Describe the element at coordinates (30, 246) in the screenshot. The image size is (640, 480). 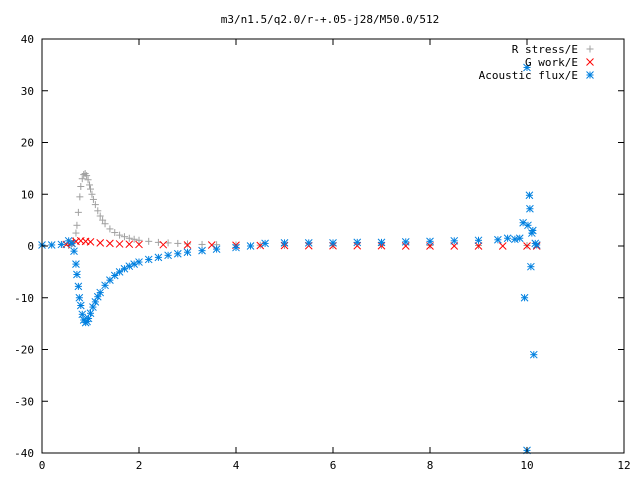
I see `y-tick-label: 0` at that location.